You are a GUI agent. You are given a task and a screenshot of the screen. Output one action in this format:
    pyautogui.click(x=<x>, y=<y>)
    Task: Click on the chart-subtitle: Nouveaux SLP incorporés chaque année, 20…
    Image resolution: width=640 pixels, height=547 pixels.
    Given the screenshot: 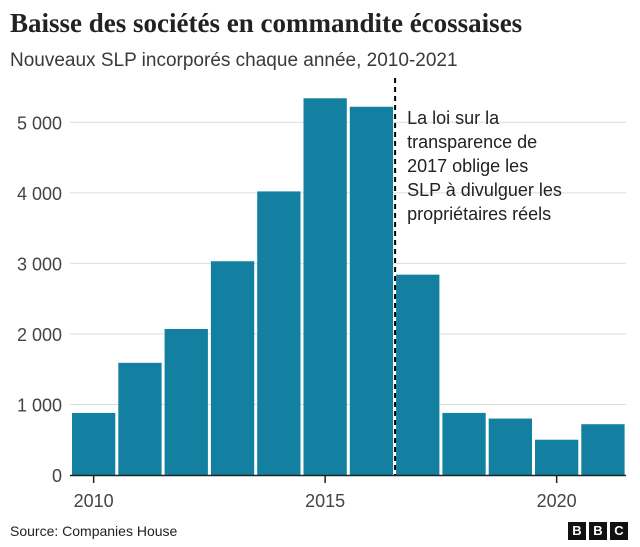 What is the action you would take?
    pyautogui.click(x=234, y=60)
    